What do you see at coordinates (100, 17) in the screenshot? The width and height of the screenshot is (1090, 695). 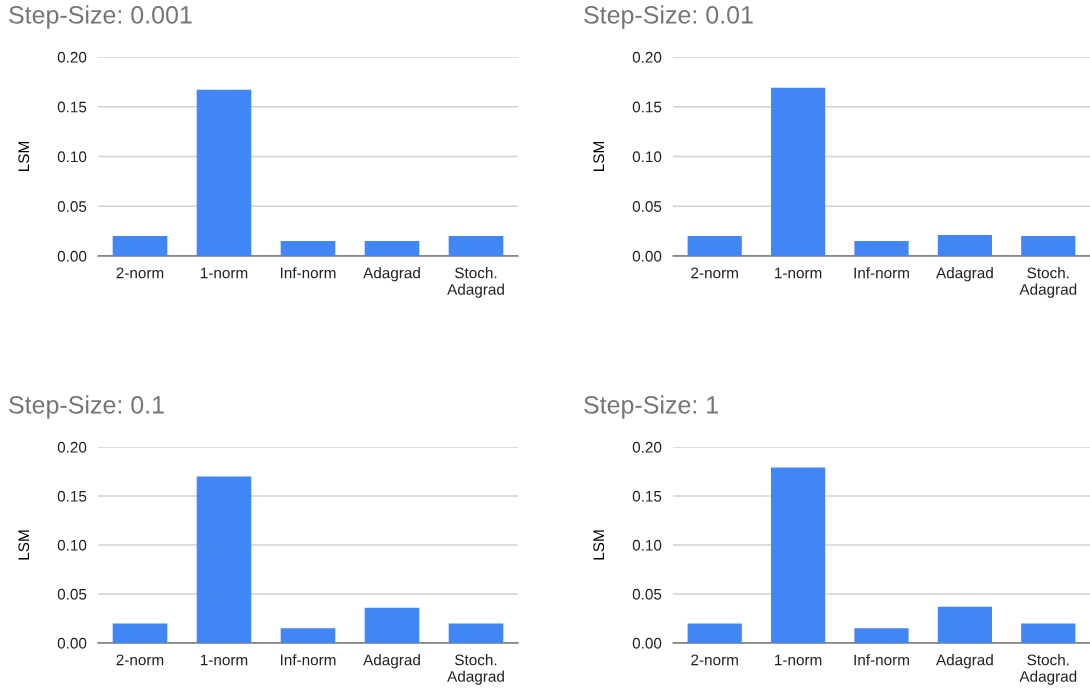 I see `chart-title: Step-Size: 0.001` at bounding box center [100, 17].